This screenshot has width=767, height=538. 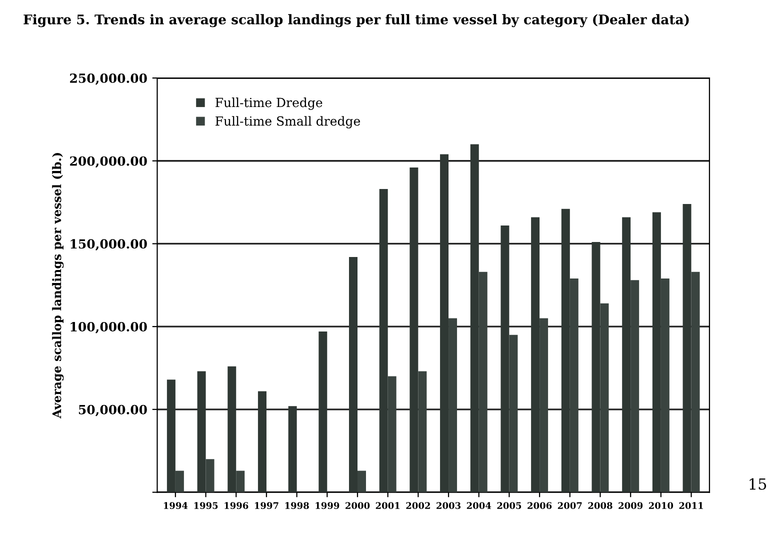 What do you see at coordinates (266, 505) in the screenshot?
I see `x-tick-label: 1997` at bounding box center [266, 505].